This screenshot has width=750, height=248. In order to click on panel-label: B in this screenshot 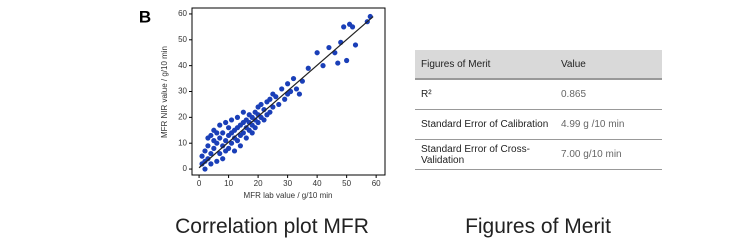, I will do `click(145, 16)`.